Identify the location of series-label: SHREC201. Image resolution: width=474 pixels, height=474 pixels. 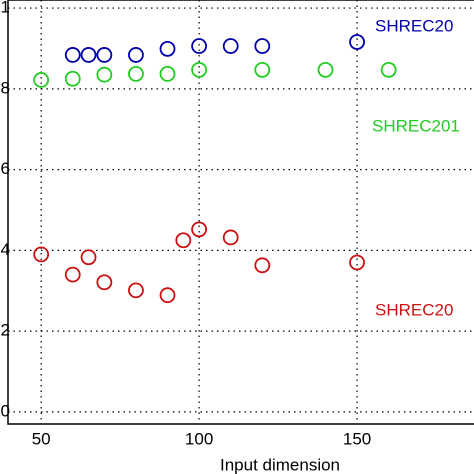
(416, 125).